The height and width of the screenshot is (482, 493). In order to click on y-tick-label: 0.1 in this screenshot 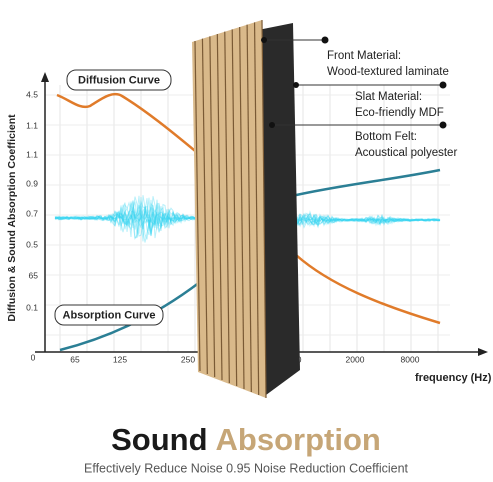, I will do `click(32, 307)`.